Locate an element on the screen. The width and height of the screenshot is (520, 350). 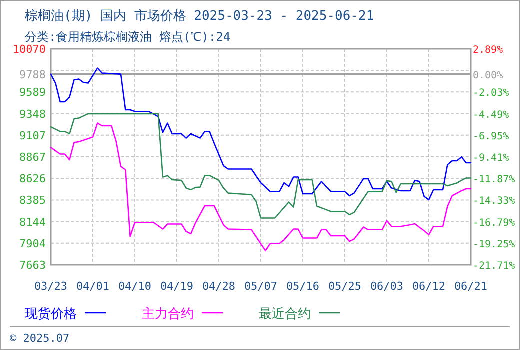
legend-label: 最近合约 is located at coordinates (285, 314).